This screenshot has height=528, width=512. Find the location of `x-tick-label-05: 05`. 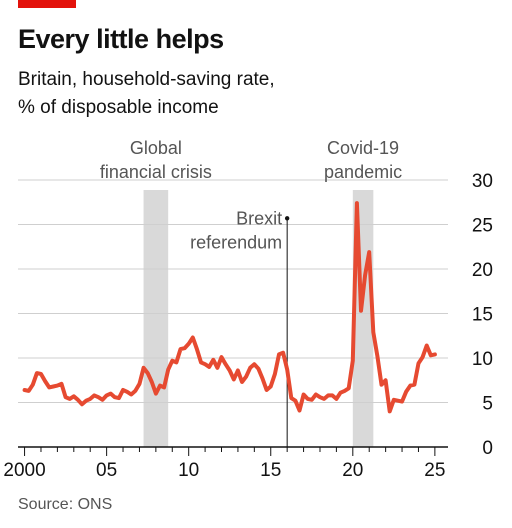

x-tick-label-05: 05 is located at coordinates (106, 470).